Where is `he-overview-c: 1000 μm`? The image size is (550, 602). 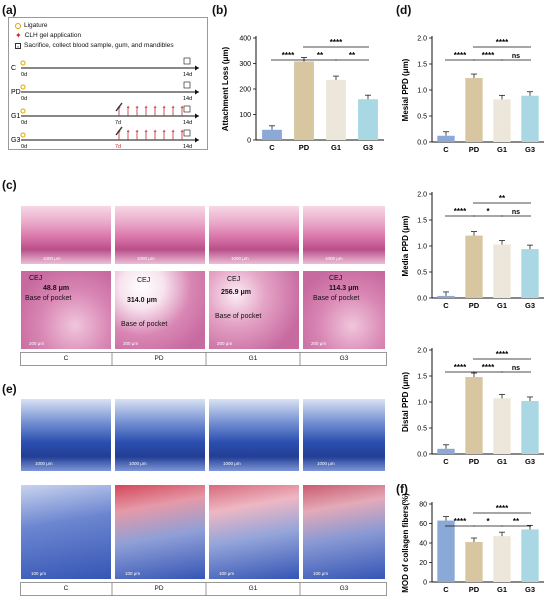 he-overview-c: 1000 μm is located at coordinates (66, 235).